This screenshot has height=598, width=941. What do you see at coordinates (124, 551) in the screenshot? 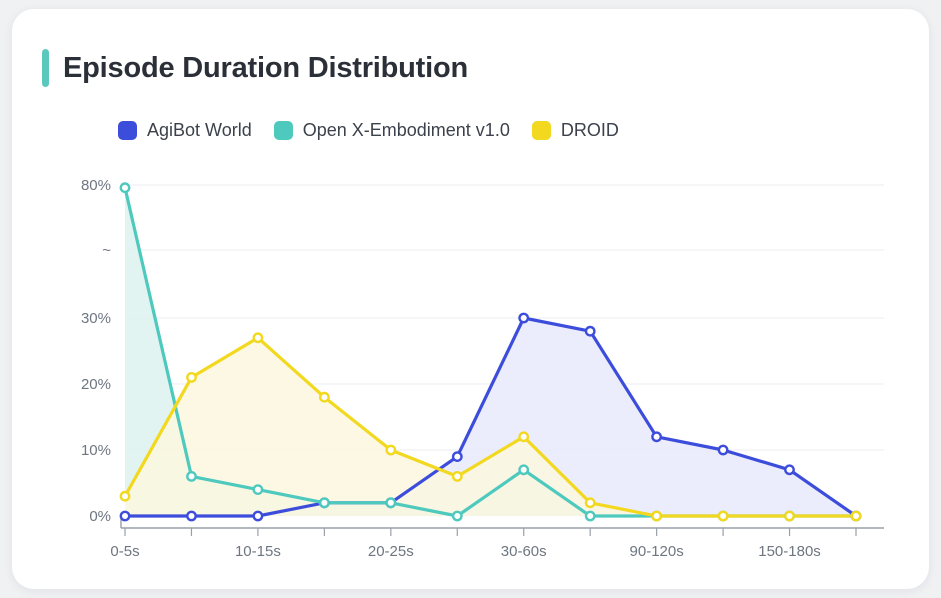
I see `x-axis-tick-label: 0-5s` at bounding box center [124, 551].